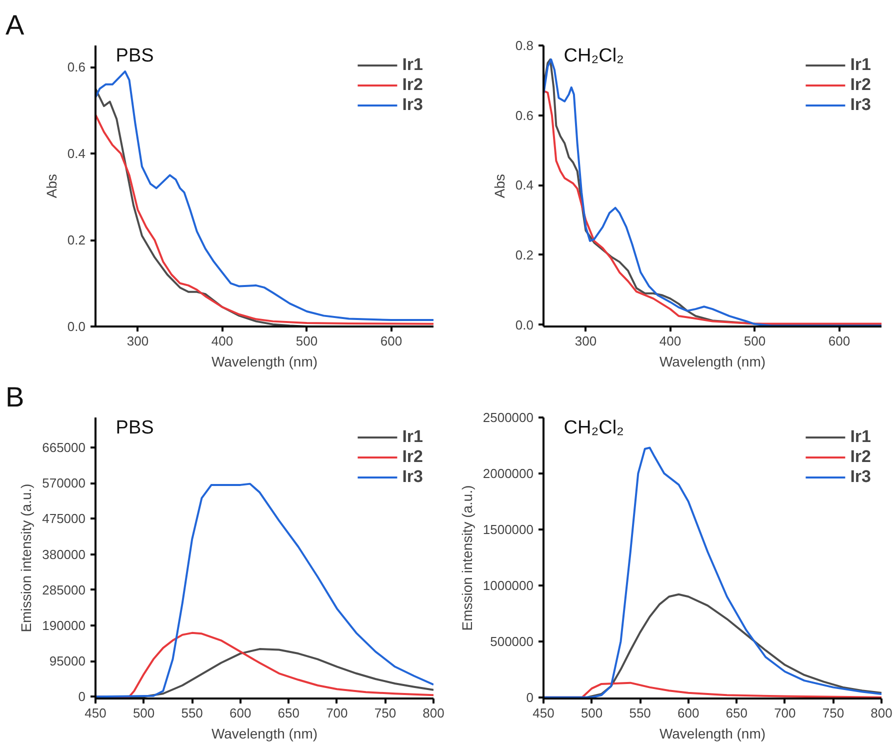 The height and width of the screenshot is (744, 896). Describe the element at coordinates (26, 558) in the screenshot. I see `y-axis-title: Emission intensity (a.u.)` at that location.